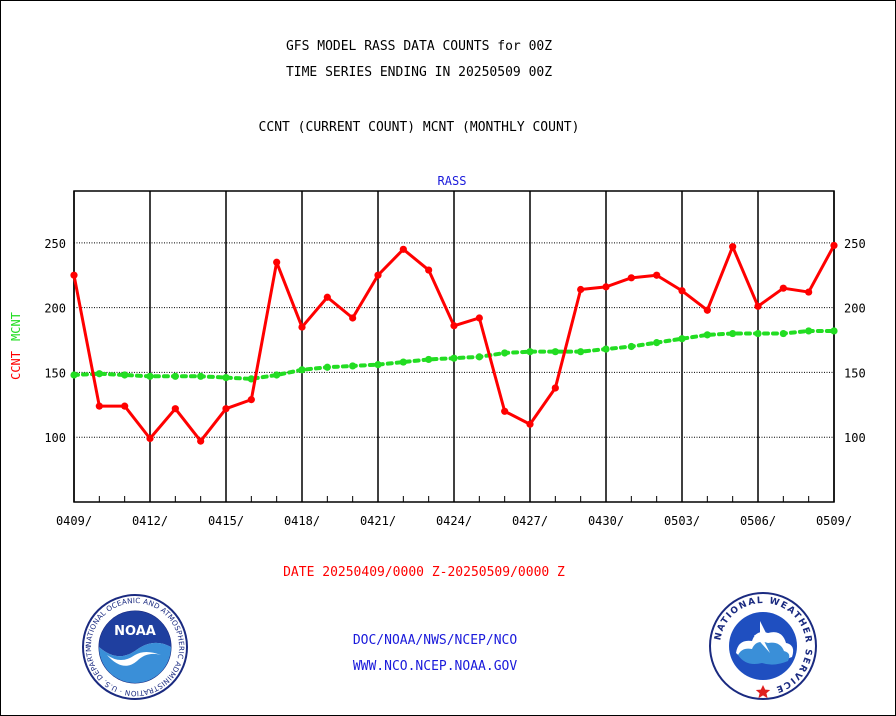 Image resolution: width=896 pixels, height=716 pixels. What do you see at coordinates (606, 521) in the screenshot?
I see `x-tick-label: 0430/` at bounding box center [606, 521].